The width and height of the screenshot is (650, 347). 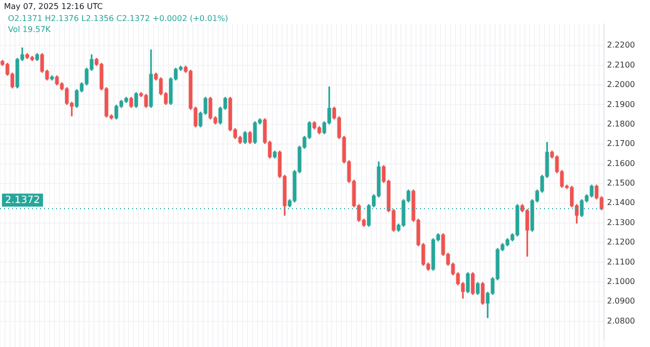 I want to click on annotation: Vol 19.57K, so click(x=29, y=29).